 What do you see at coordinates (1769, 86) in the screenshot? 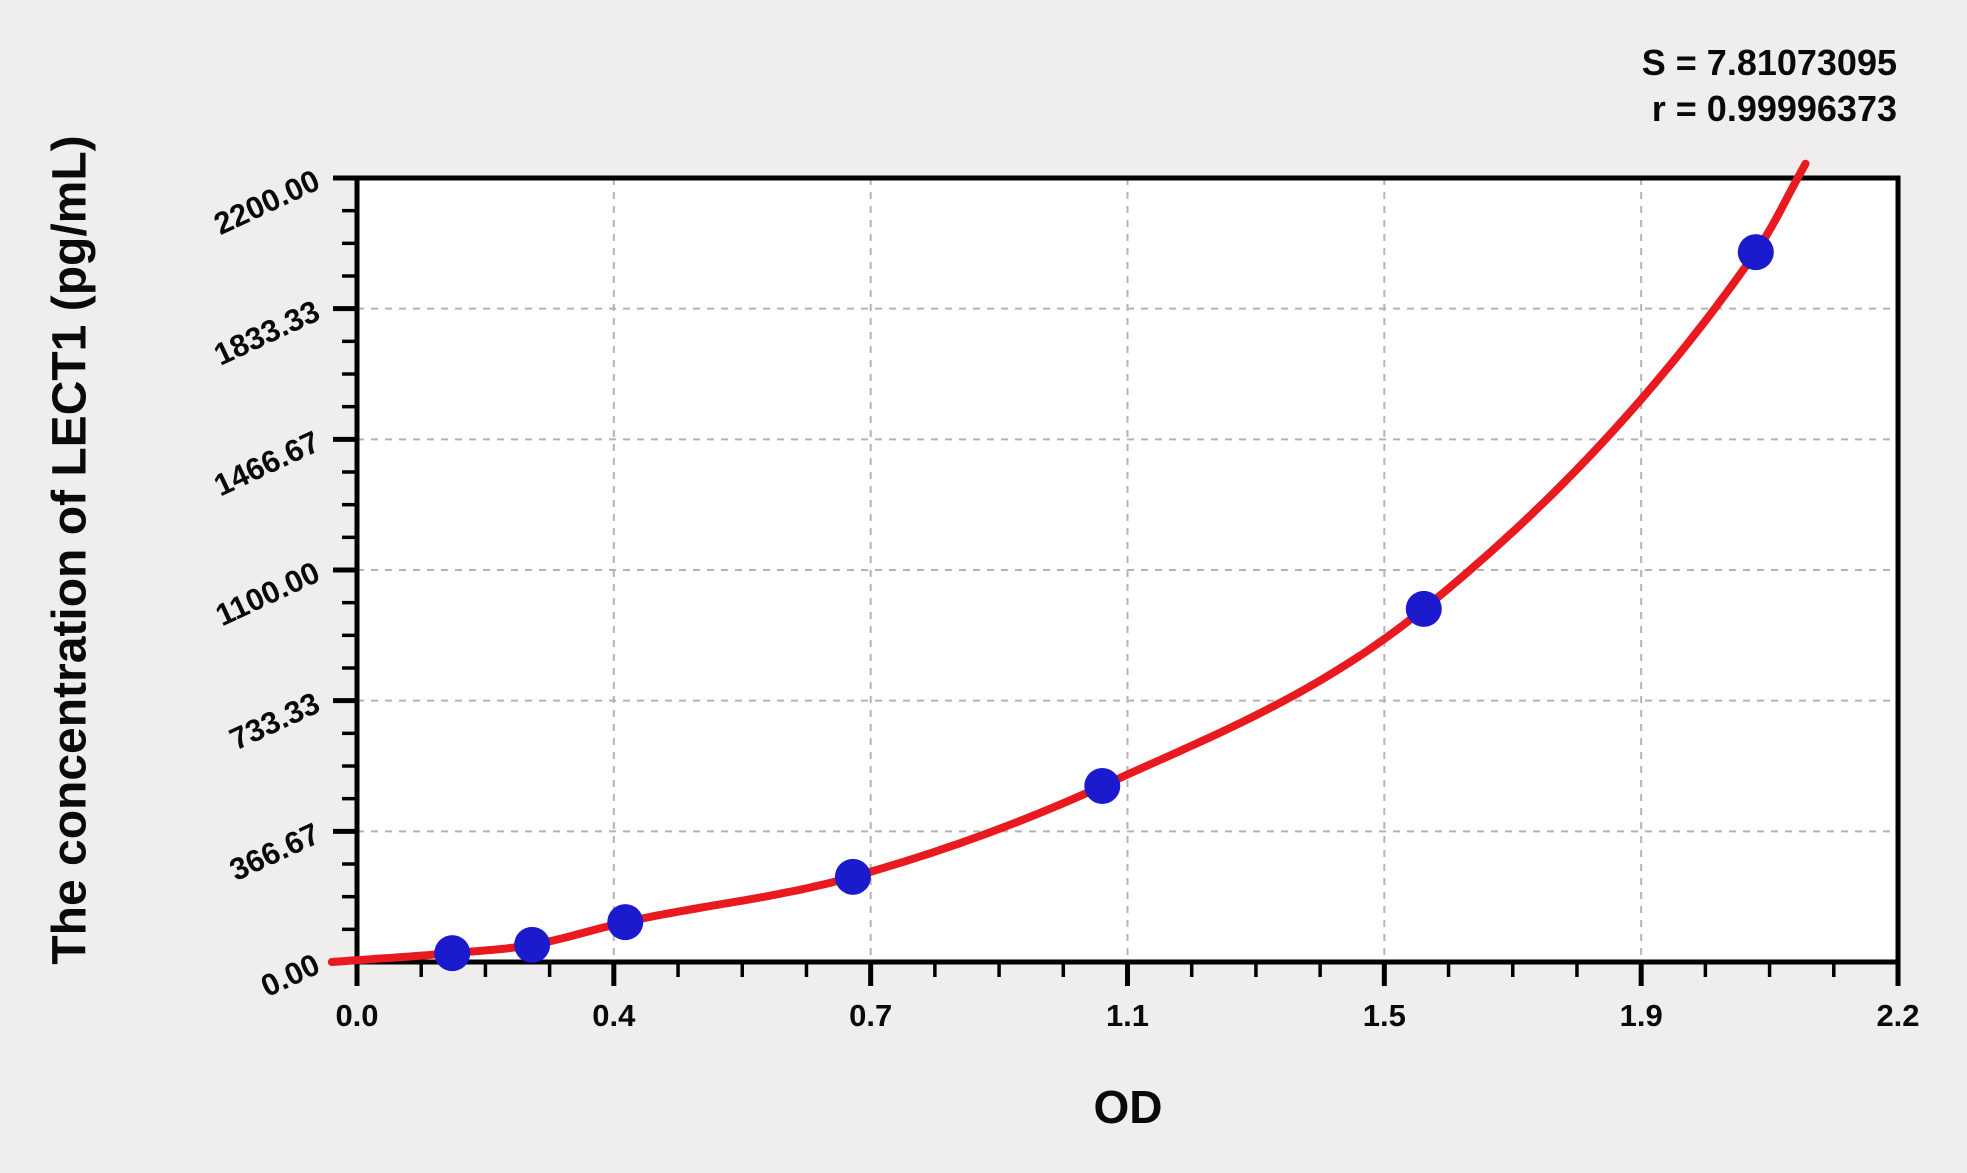
I see `fit-statistics: S = 7.81073095 r = 0.99996373` at bounding box center [1769, 86].